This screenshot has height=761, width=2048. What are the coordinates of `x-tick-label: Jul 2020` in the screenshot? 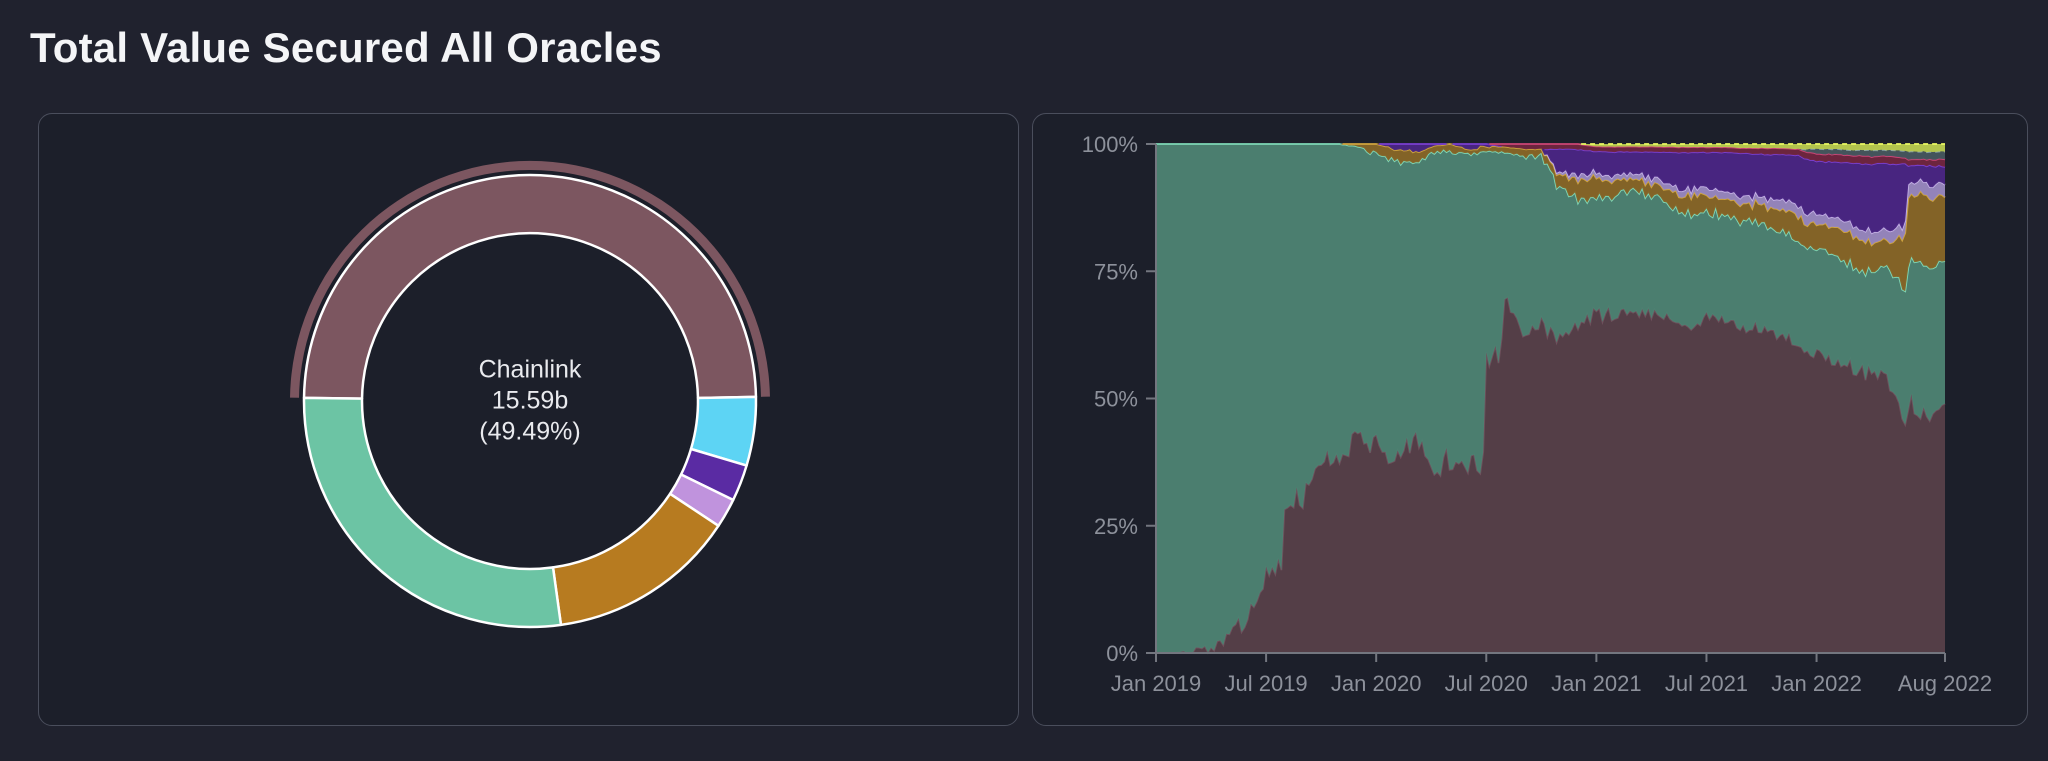 It's located at (1486, 683).